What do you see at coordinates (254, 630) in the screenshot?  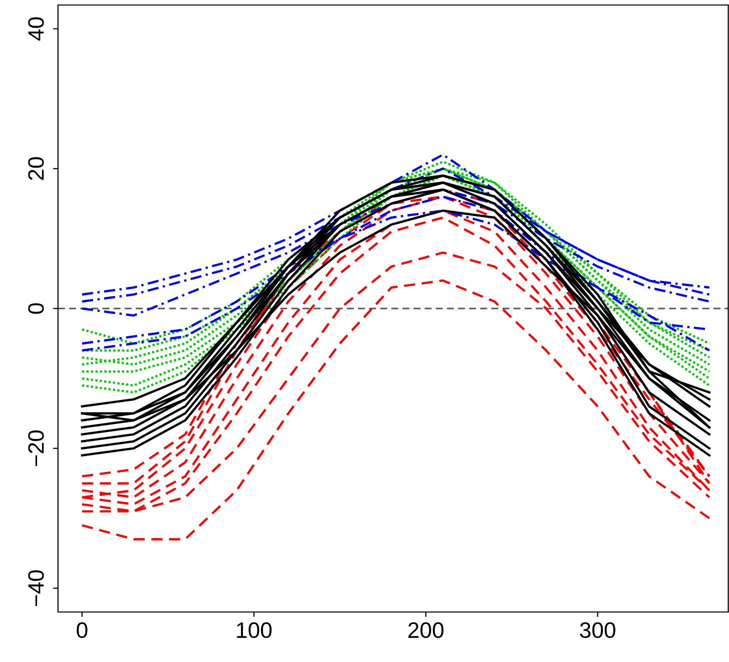 I see `x-tick-label: 100` at bounding box center [254, 630].